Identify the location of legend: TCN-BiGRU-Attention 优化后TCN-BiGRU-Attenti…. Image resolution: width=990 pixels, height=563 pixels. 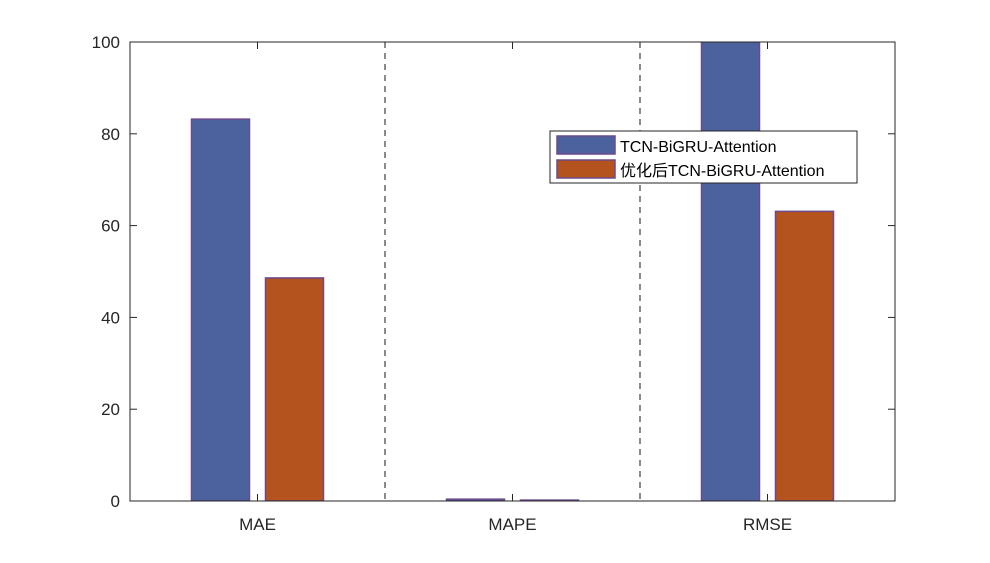
(703, 157).